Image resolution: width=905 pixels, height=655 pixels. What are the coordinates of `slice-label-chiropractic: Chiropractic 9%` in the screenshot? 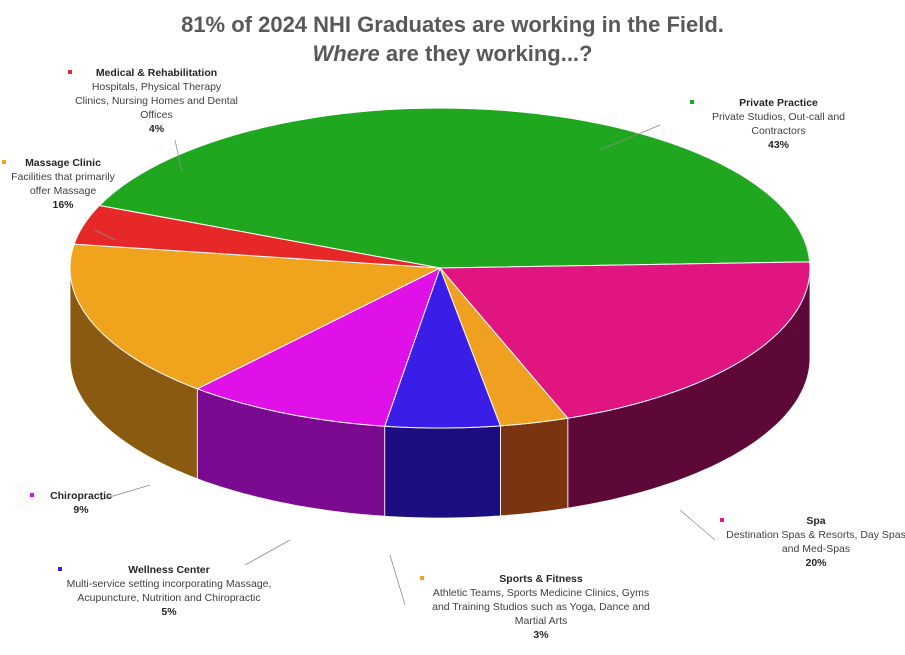 It's located at (81, 503).